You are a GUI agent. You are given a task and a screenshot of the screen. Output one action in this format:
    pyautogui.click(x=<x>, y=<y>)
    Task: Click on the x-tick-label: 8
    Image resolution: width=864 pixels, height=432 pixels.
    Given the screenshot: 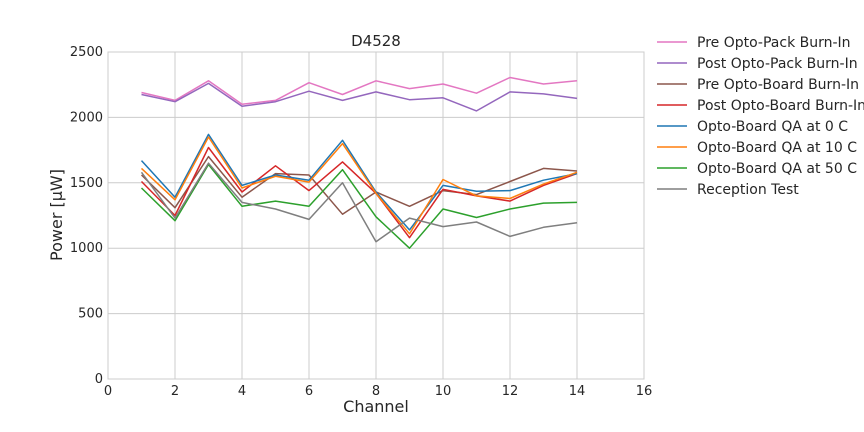 What is the action you would take?
    pyautogui.click(x=376, y=391)
    